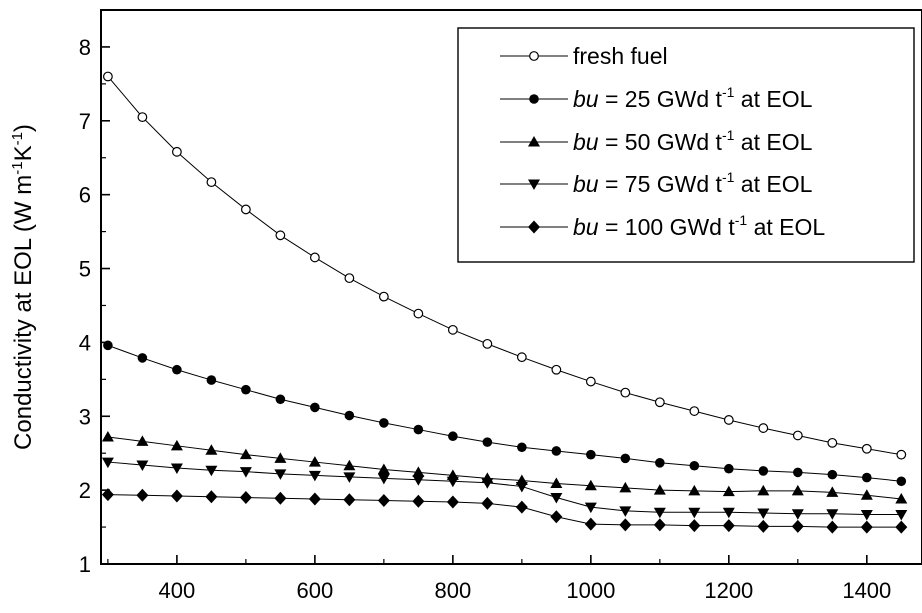 Image resolution: width=922 pixels, height=613 pixels. I want to click on x-tick-label: 600, so click(315, 590).